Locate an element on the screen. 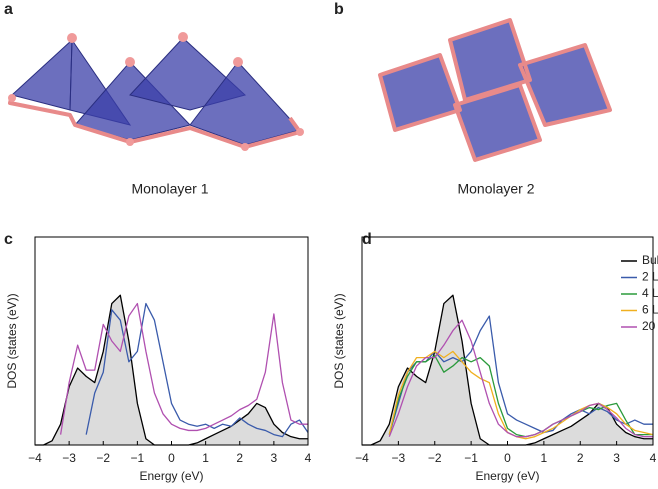  legend-label: 6 Layers is located at coordinates (650, 310).